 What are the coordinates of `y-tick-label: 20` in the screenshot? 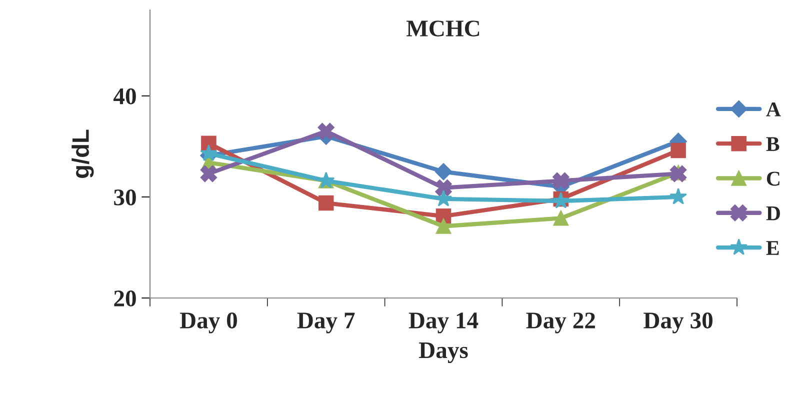 It's located at (125, 298).